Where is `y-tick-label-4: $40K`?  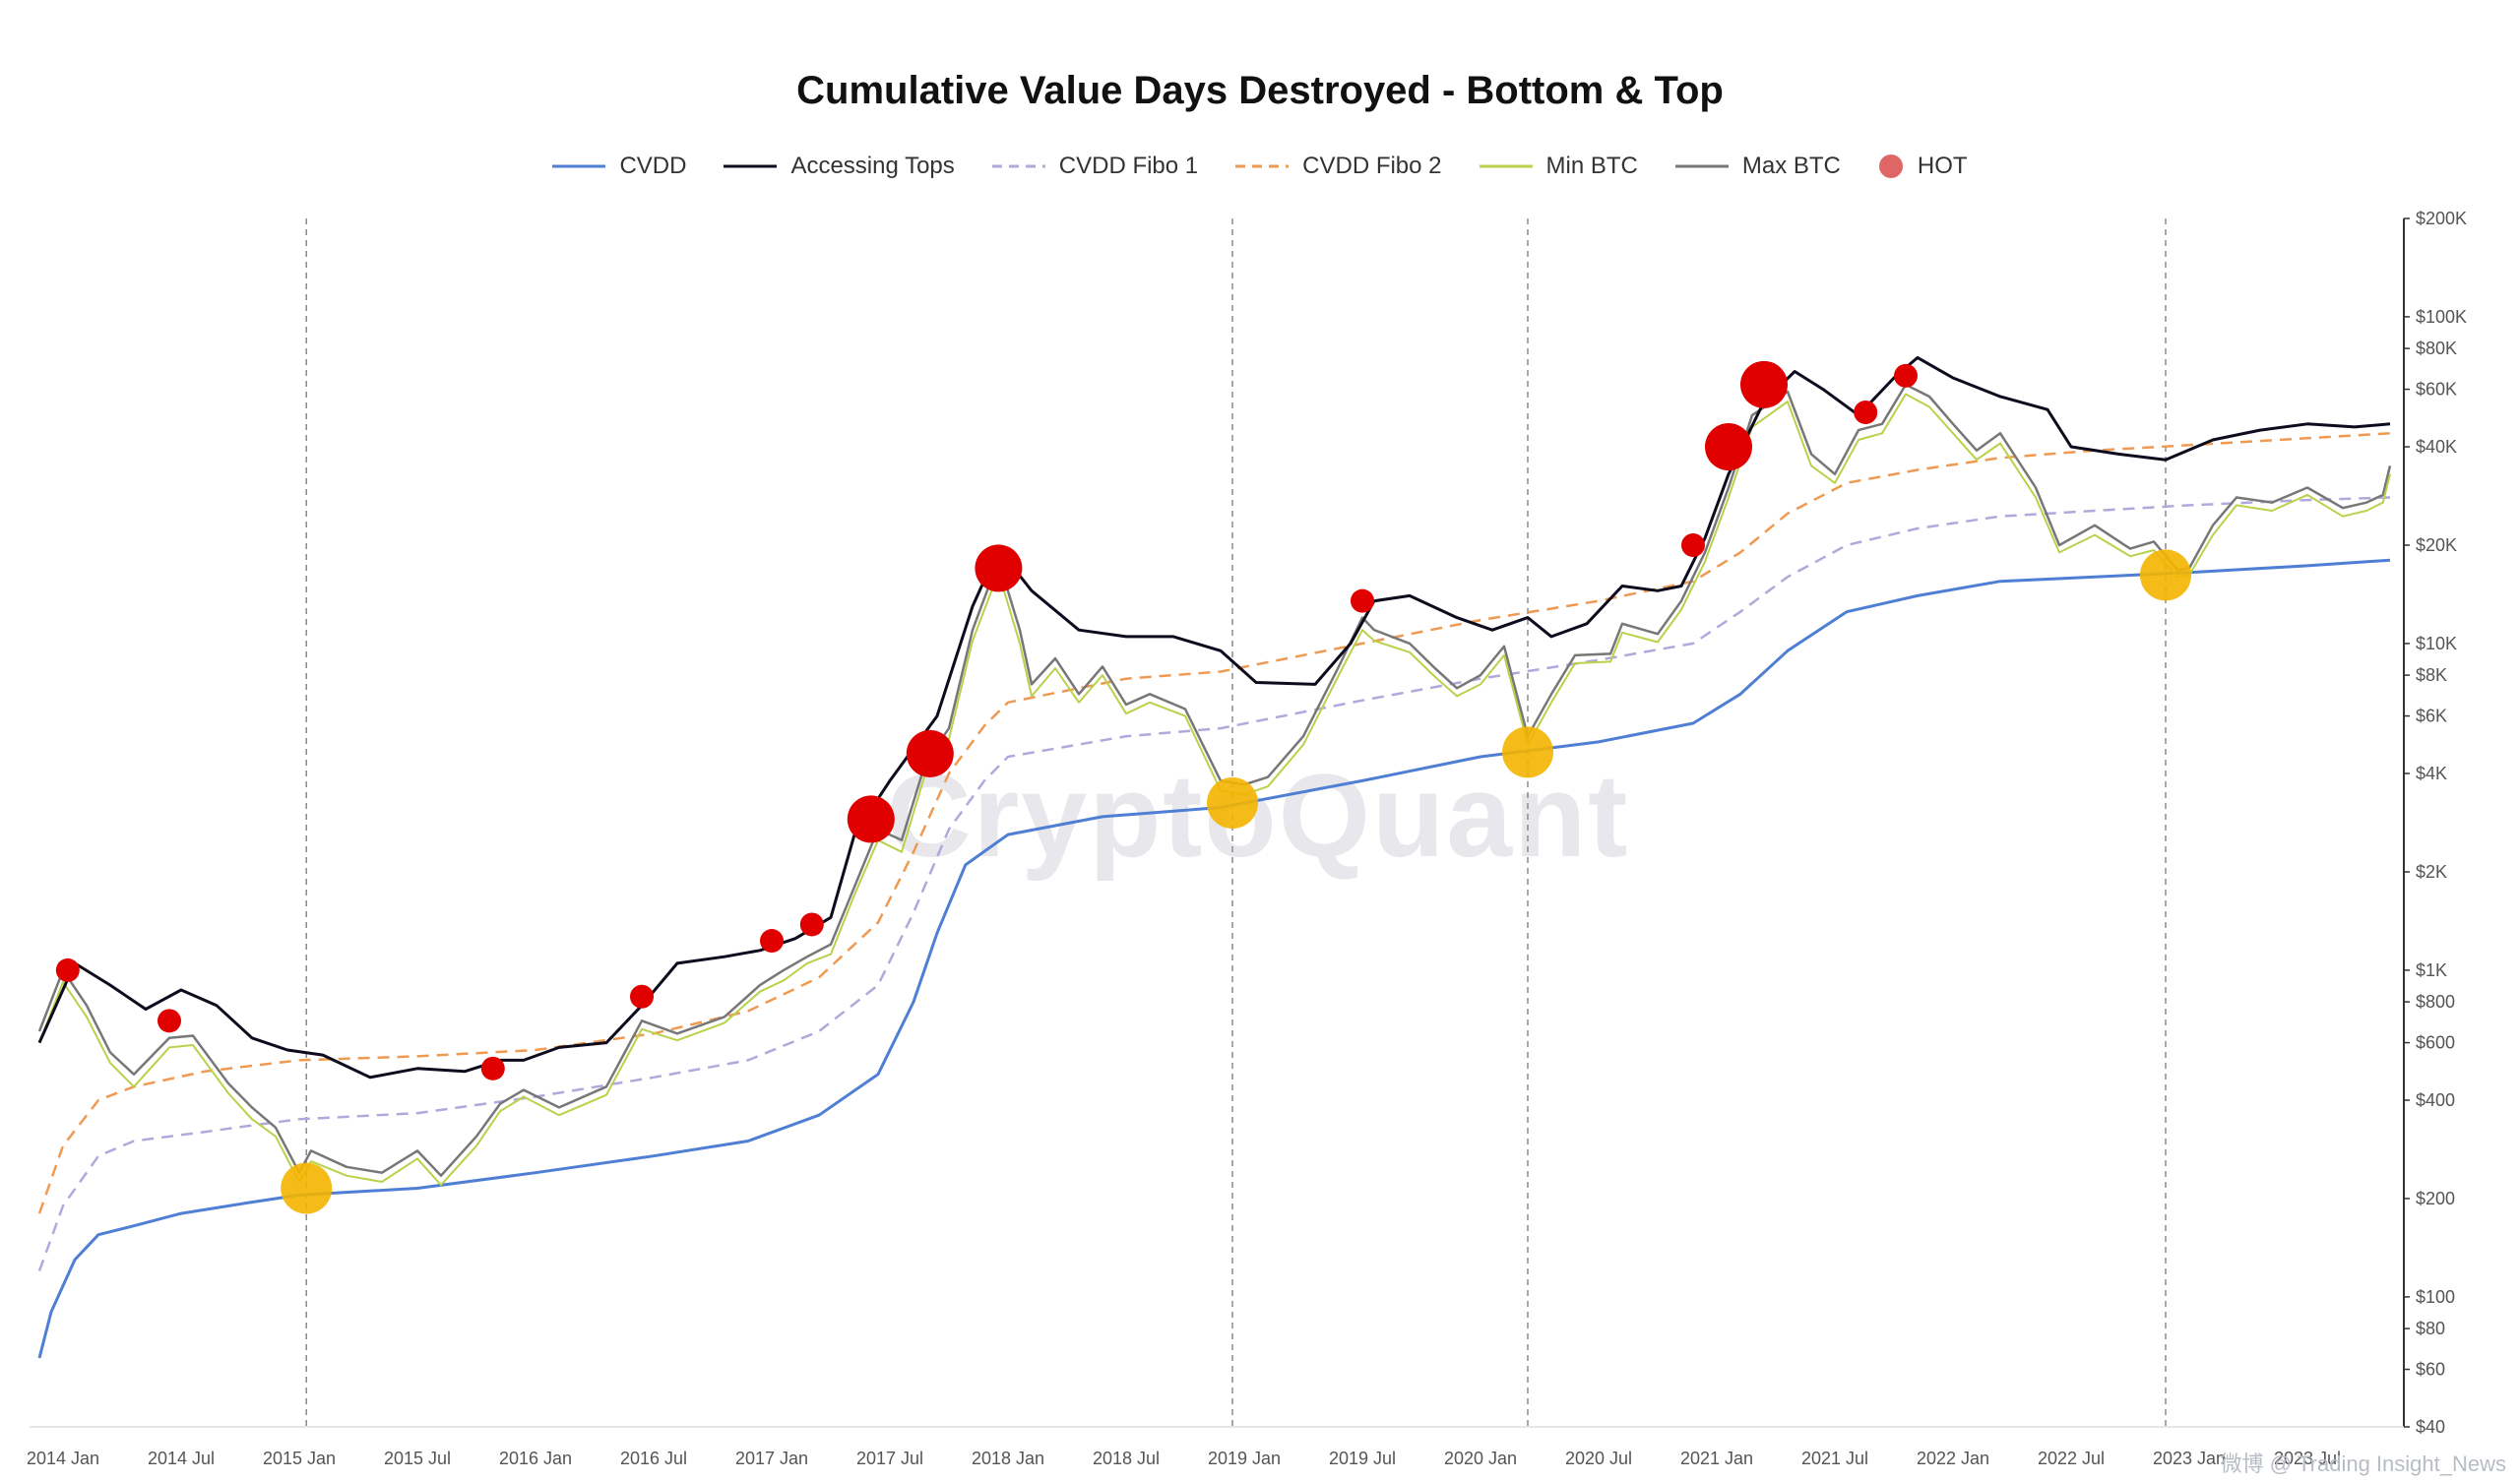 y-tick-label-4: $40K is located at coordinates (2436, 447).